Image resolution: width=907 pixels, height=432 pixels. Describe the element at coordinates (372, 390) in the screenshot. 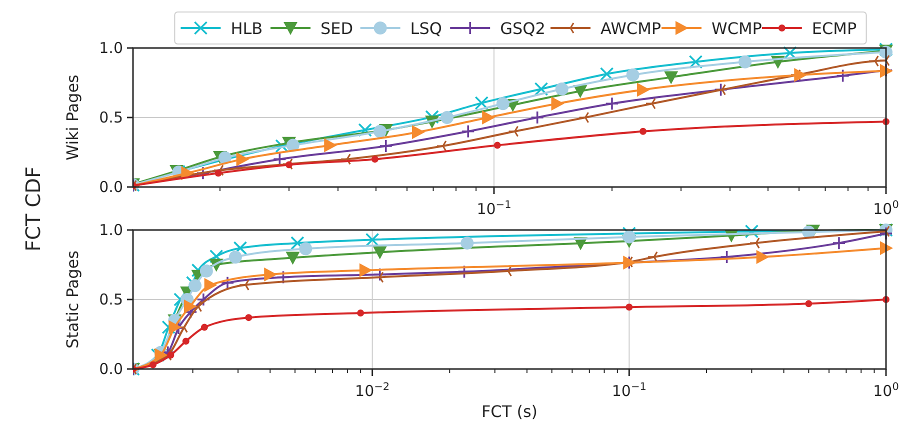

I see `x-tick-label: 10$^{−2}$` at that location.